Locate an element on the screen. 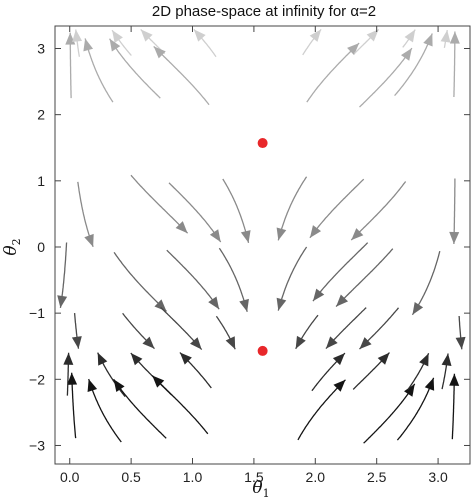 This screenshot has height=501, width=474. x-axis-label: θ1 is located at coordinates (260, 489).